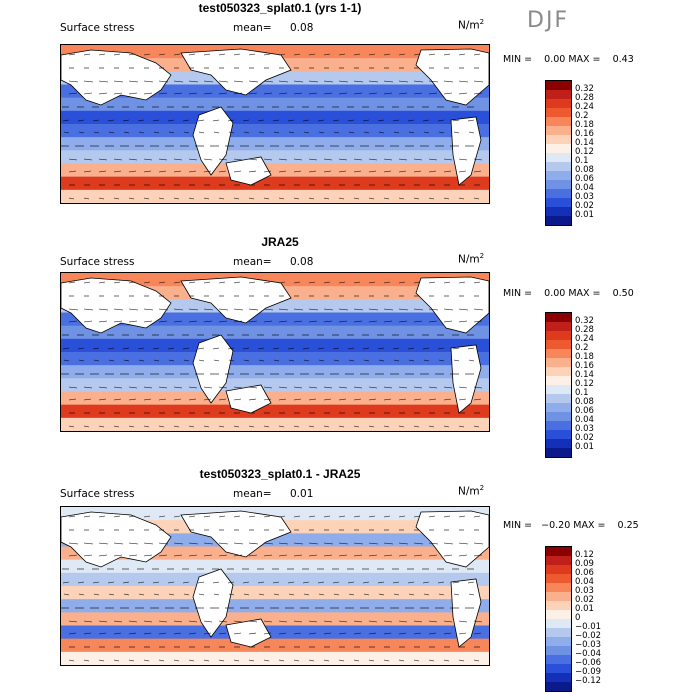 The image size is (700, 700). What do you see at coordinates (252, 494) in the screenshot?
I see `mean-label: mean=` at bounding box center [252, 494].